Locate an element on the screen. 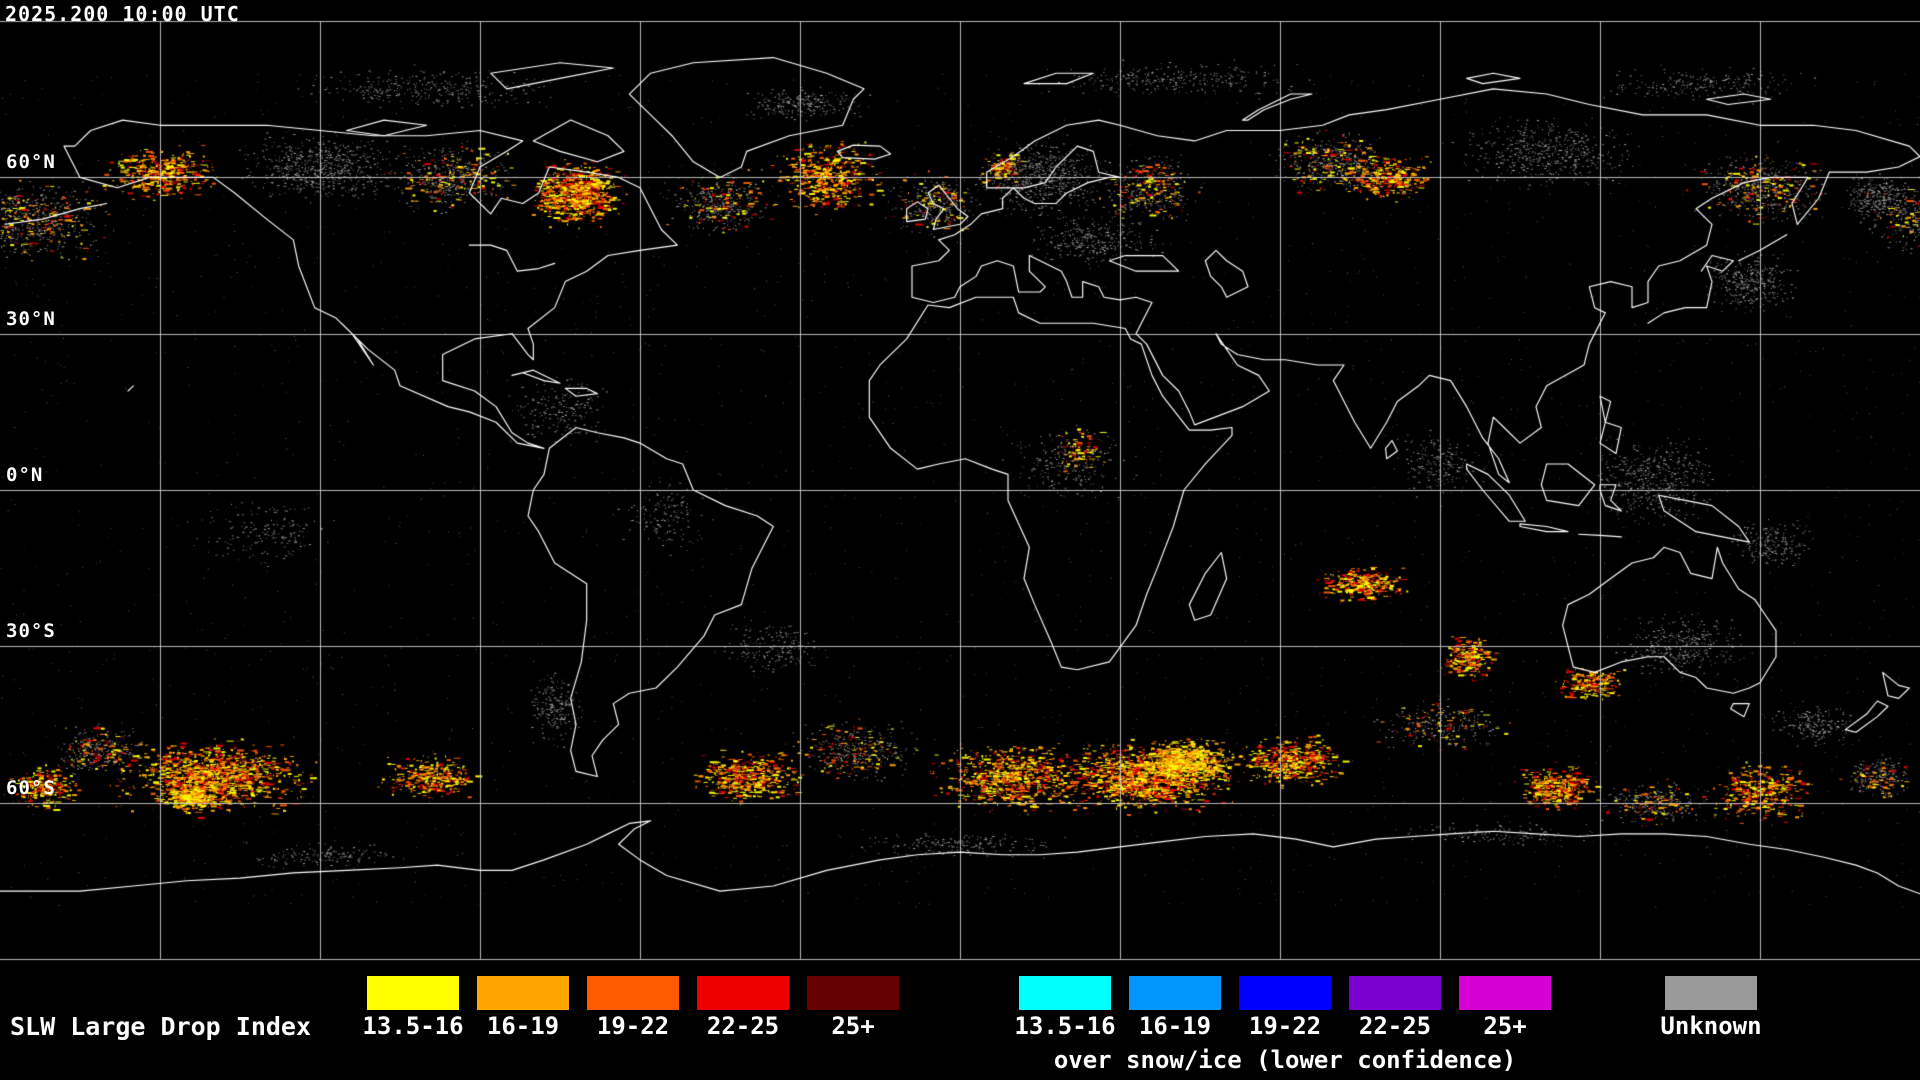  legend-label-warm-4: 22-25 is located at coordinates (743, 1026).